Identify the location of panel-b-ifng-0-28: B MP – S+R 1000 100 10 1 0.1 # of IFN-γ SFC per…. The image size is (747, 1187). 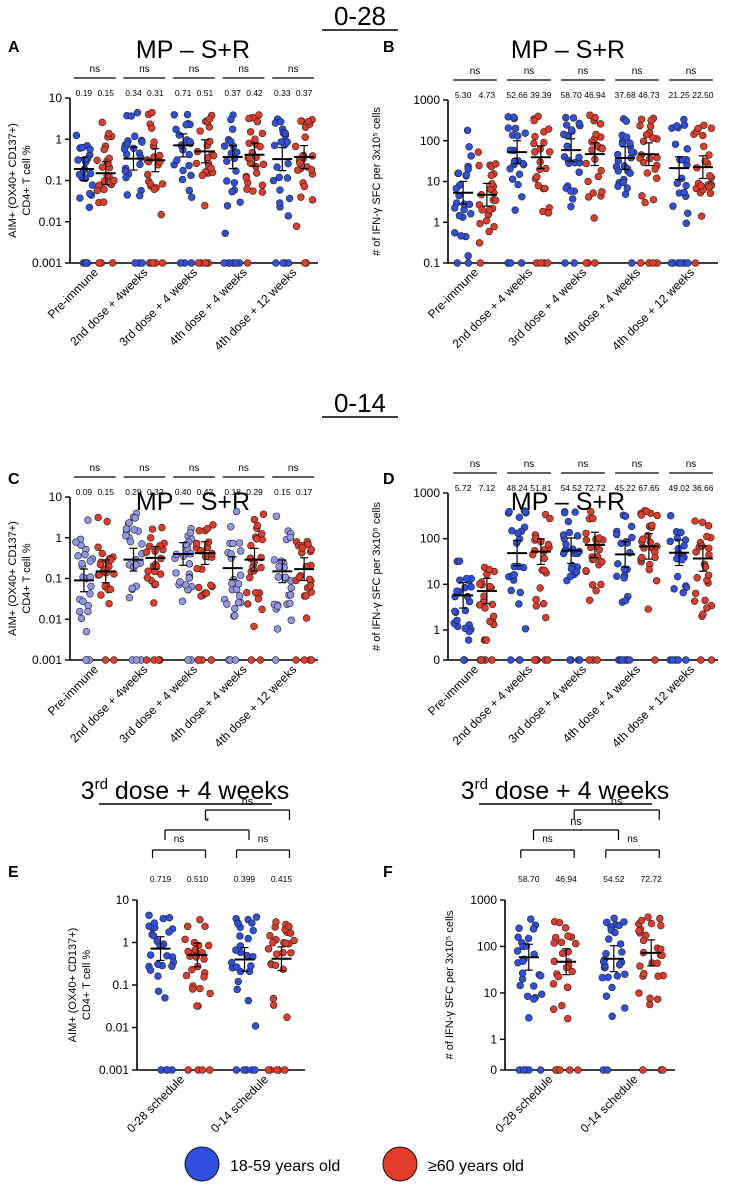
(544, 194).